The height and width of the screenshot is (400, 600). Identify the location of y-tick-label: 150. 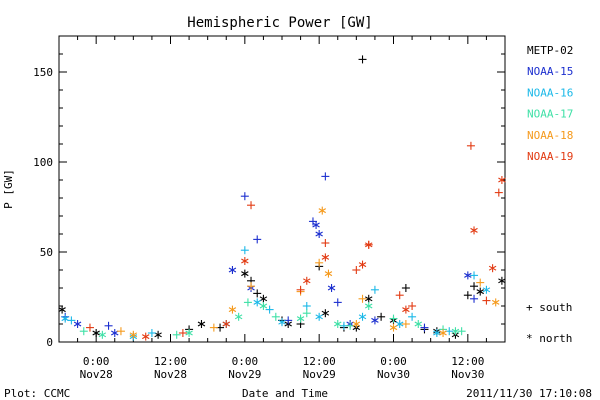
(43, 72).